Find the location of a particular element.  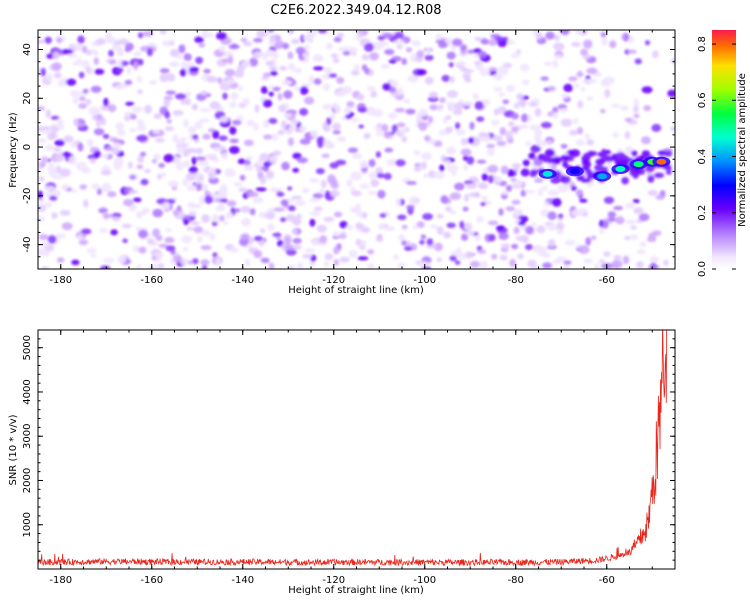

signal-point is located at coordinates (547, 173).